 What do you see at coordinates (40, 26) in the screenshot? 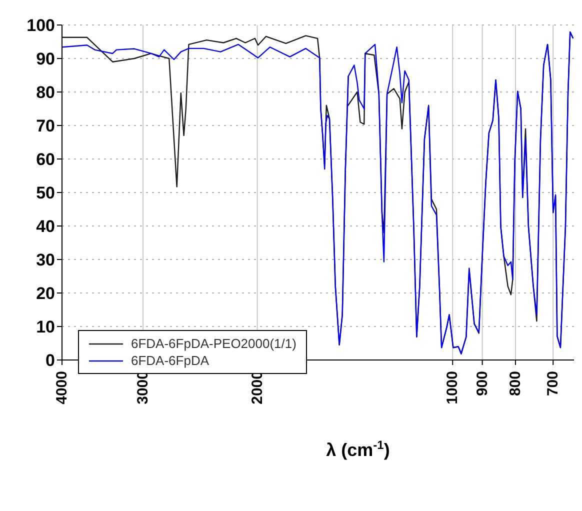
I see `y-tick-label: 100` at bounding box center [40, 26].